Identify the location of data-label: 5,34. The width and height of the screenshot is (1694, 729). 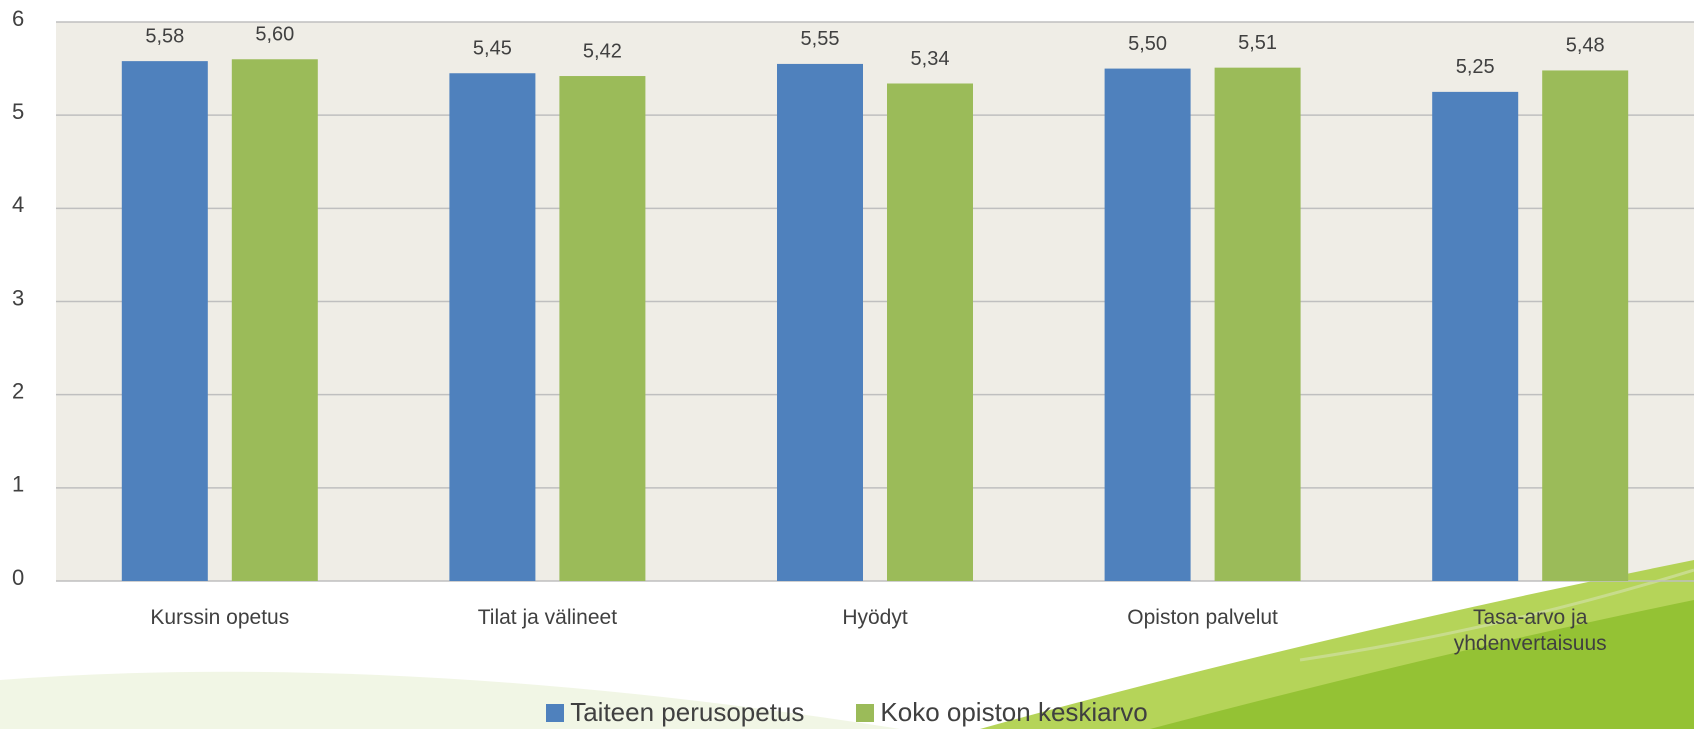
(930, 59).